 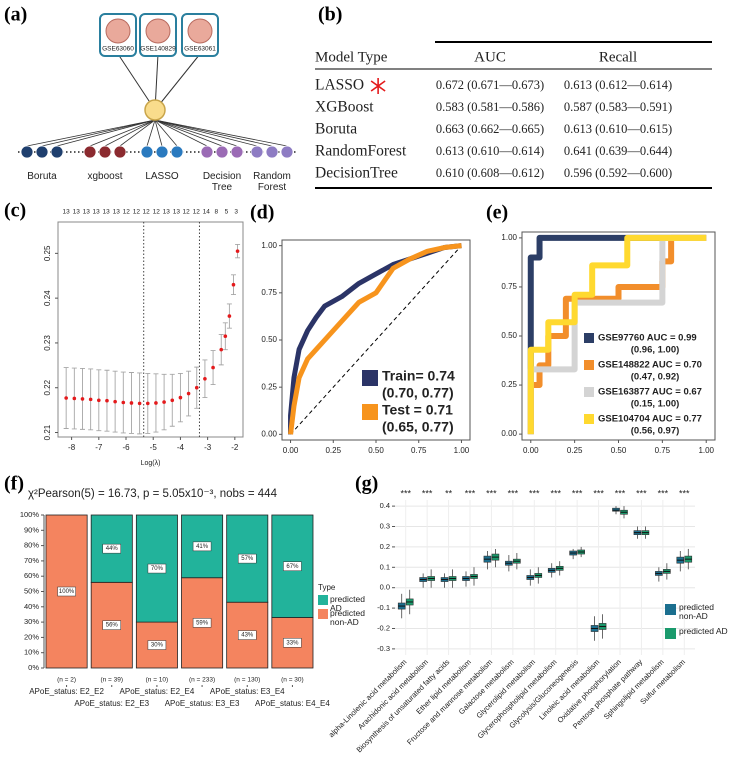 What do you see at coordinates (696, 611) in the screenshot?
I see `legend-label: predicted non-AD` at bounding box center [696, 611].